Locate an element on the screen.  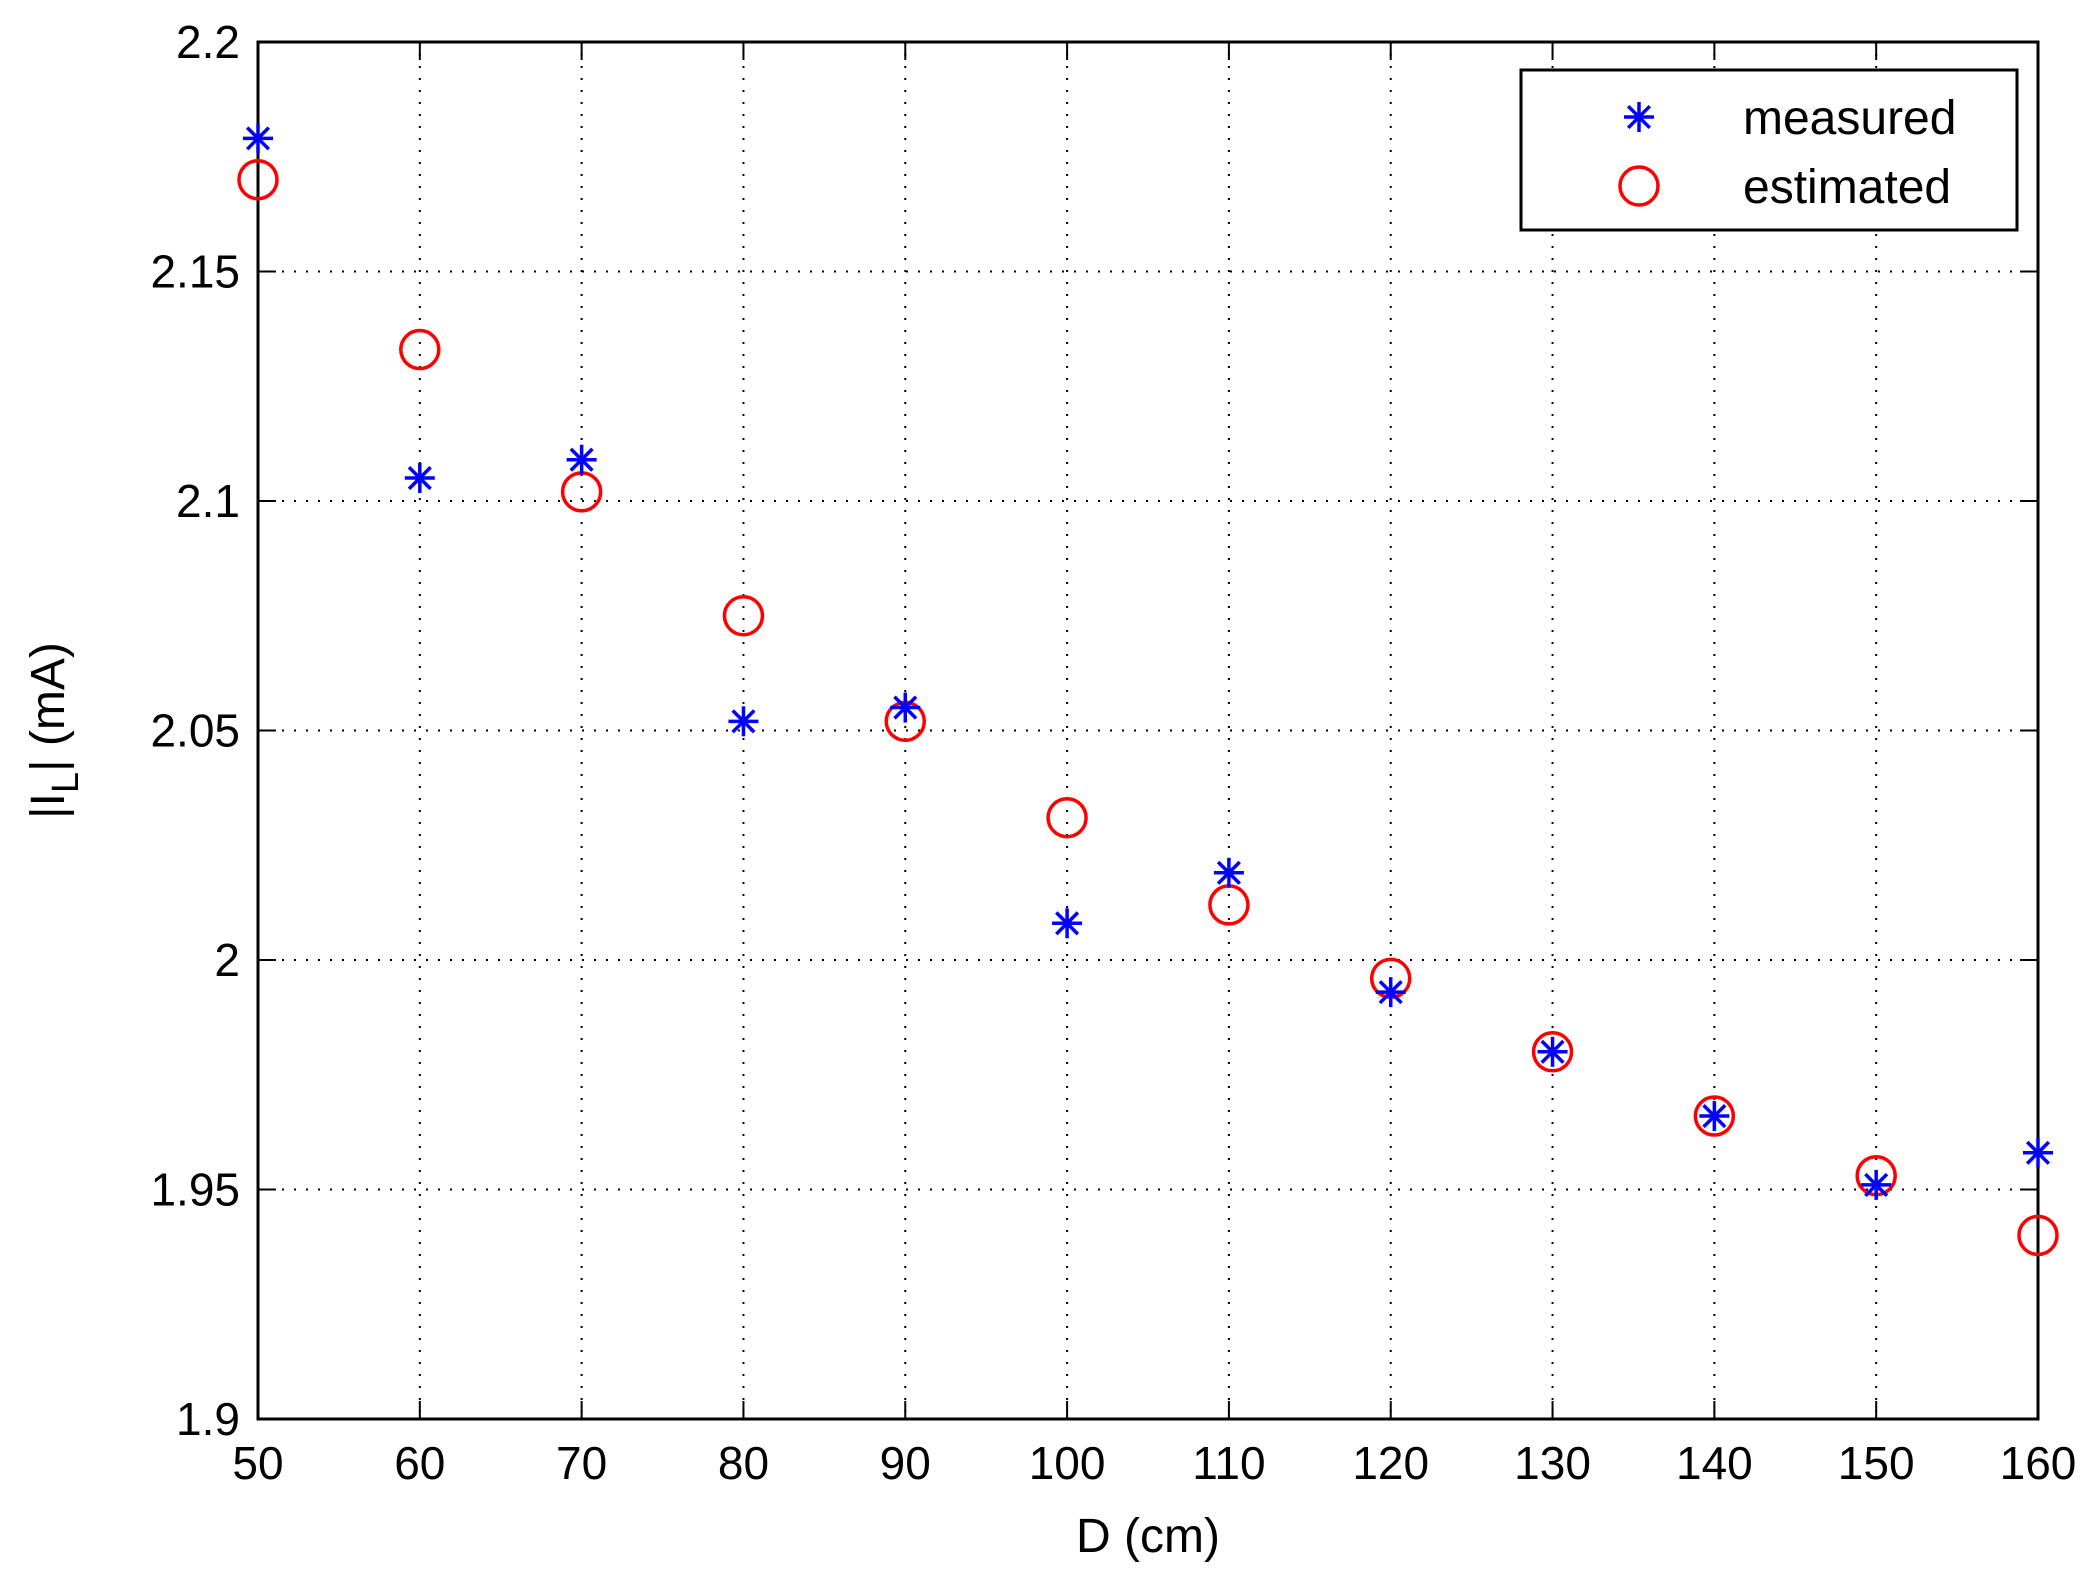
legend-label-measured: measured is located at coordinates (1849, 118).